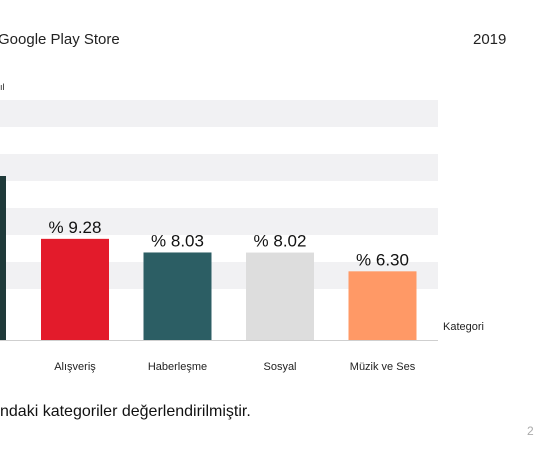 This screenshot has height=450, width=534. What do you see at coordinates (3, 258) in the screenshot?
I see `cropped-left-bar` at bounding box center [3, 258].